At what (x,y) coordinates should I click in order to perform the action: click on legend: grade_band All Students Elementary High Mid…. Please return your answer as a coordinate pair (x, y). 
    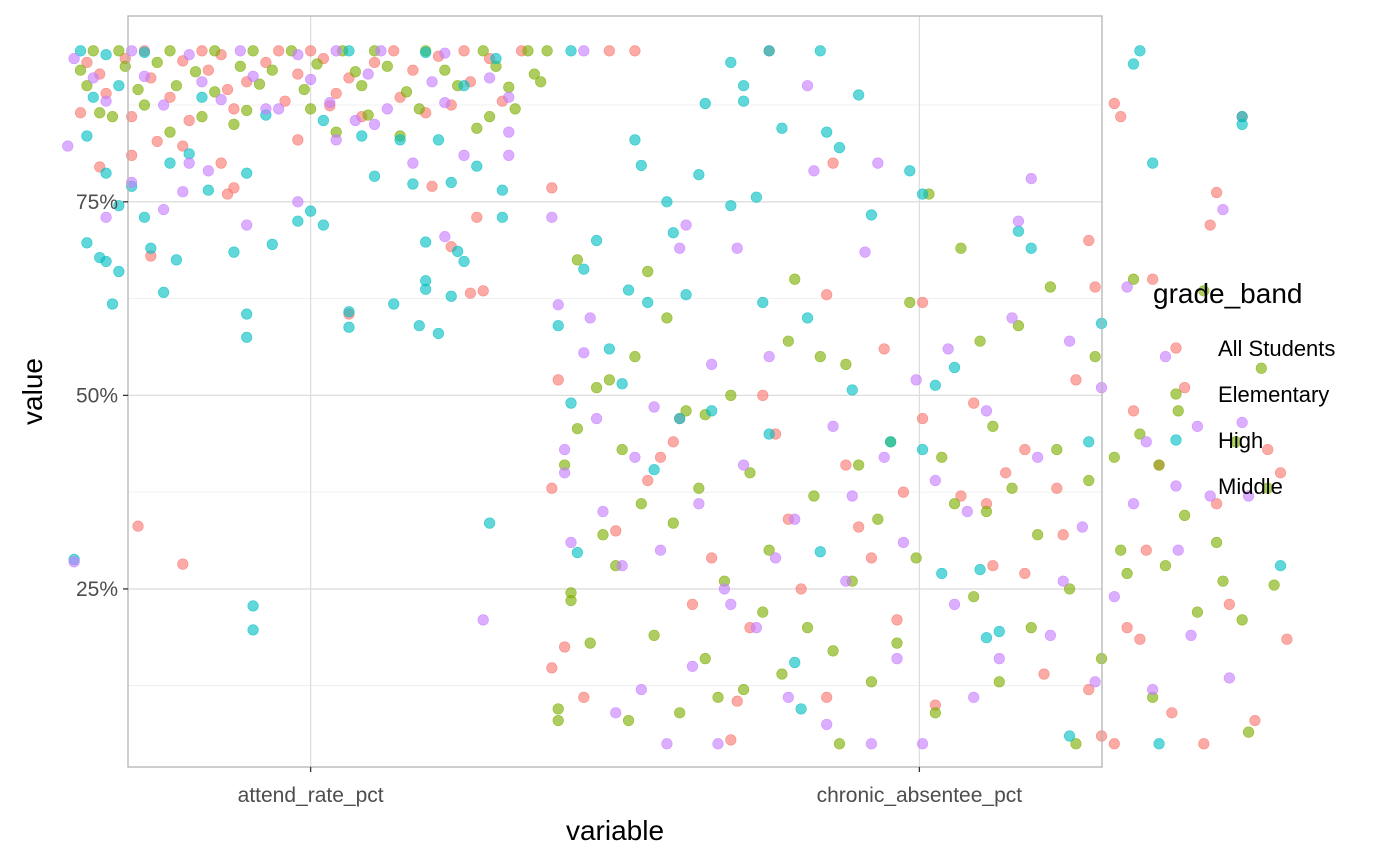
    Looking at the image, I should click on (1244, 388).